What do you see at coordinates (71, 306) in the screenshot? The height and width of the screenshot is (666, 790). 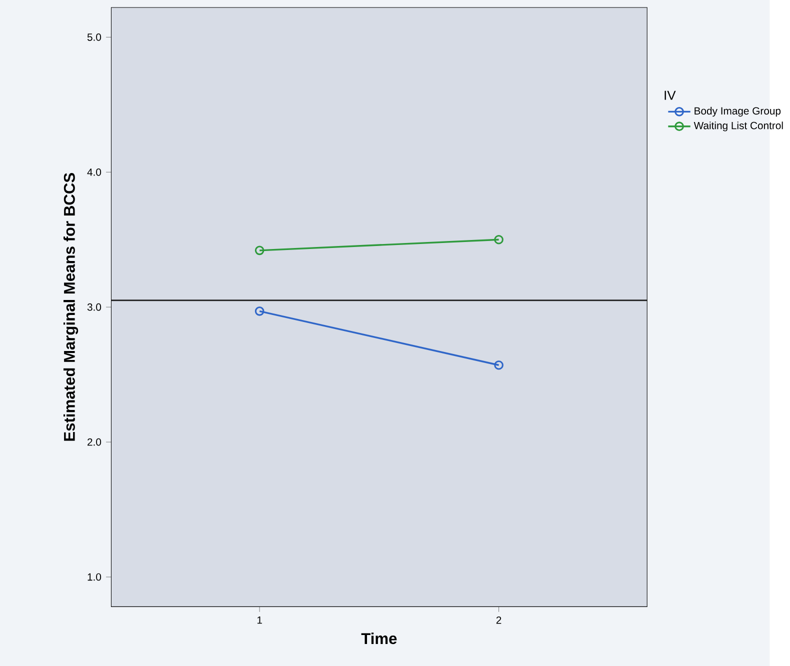 I see `y-axis-title: Estimated Marginal Means for BCCS` at bounding box center [71, 306].